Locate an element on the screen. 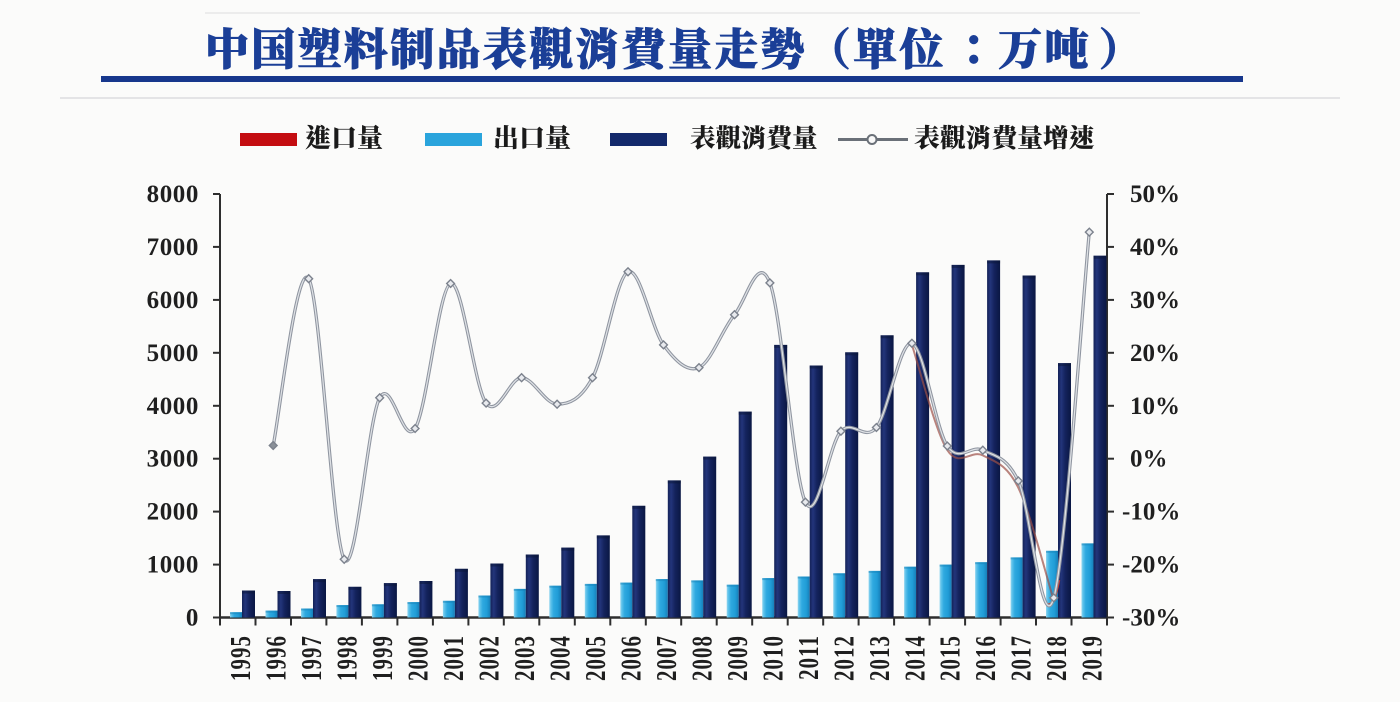  svg-text: 3000 is located at coordinates (173, 459).